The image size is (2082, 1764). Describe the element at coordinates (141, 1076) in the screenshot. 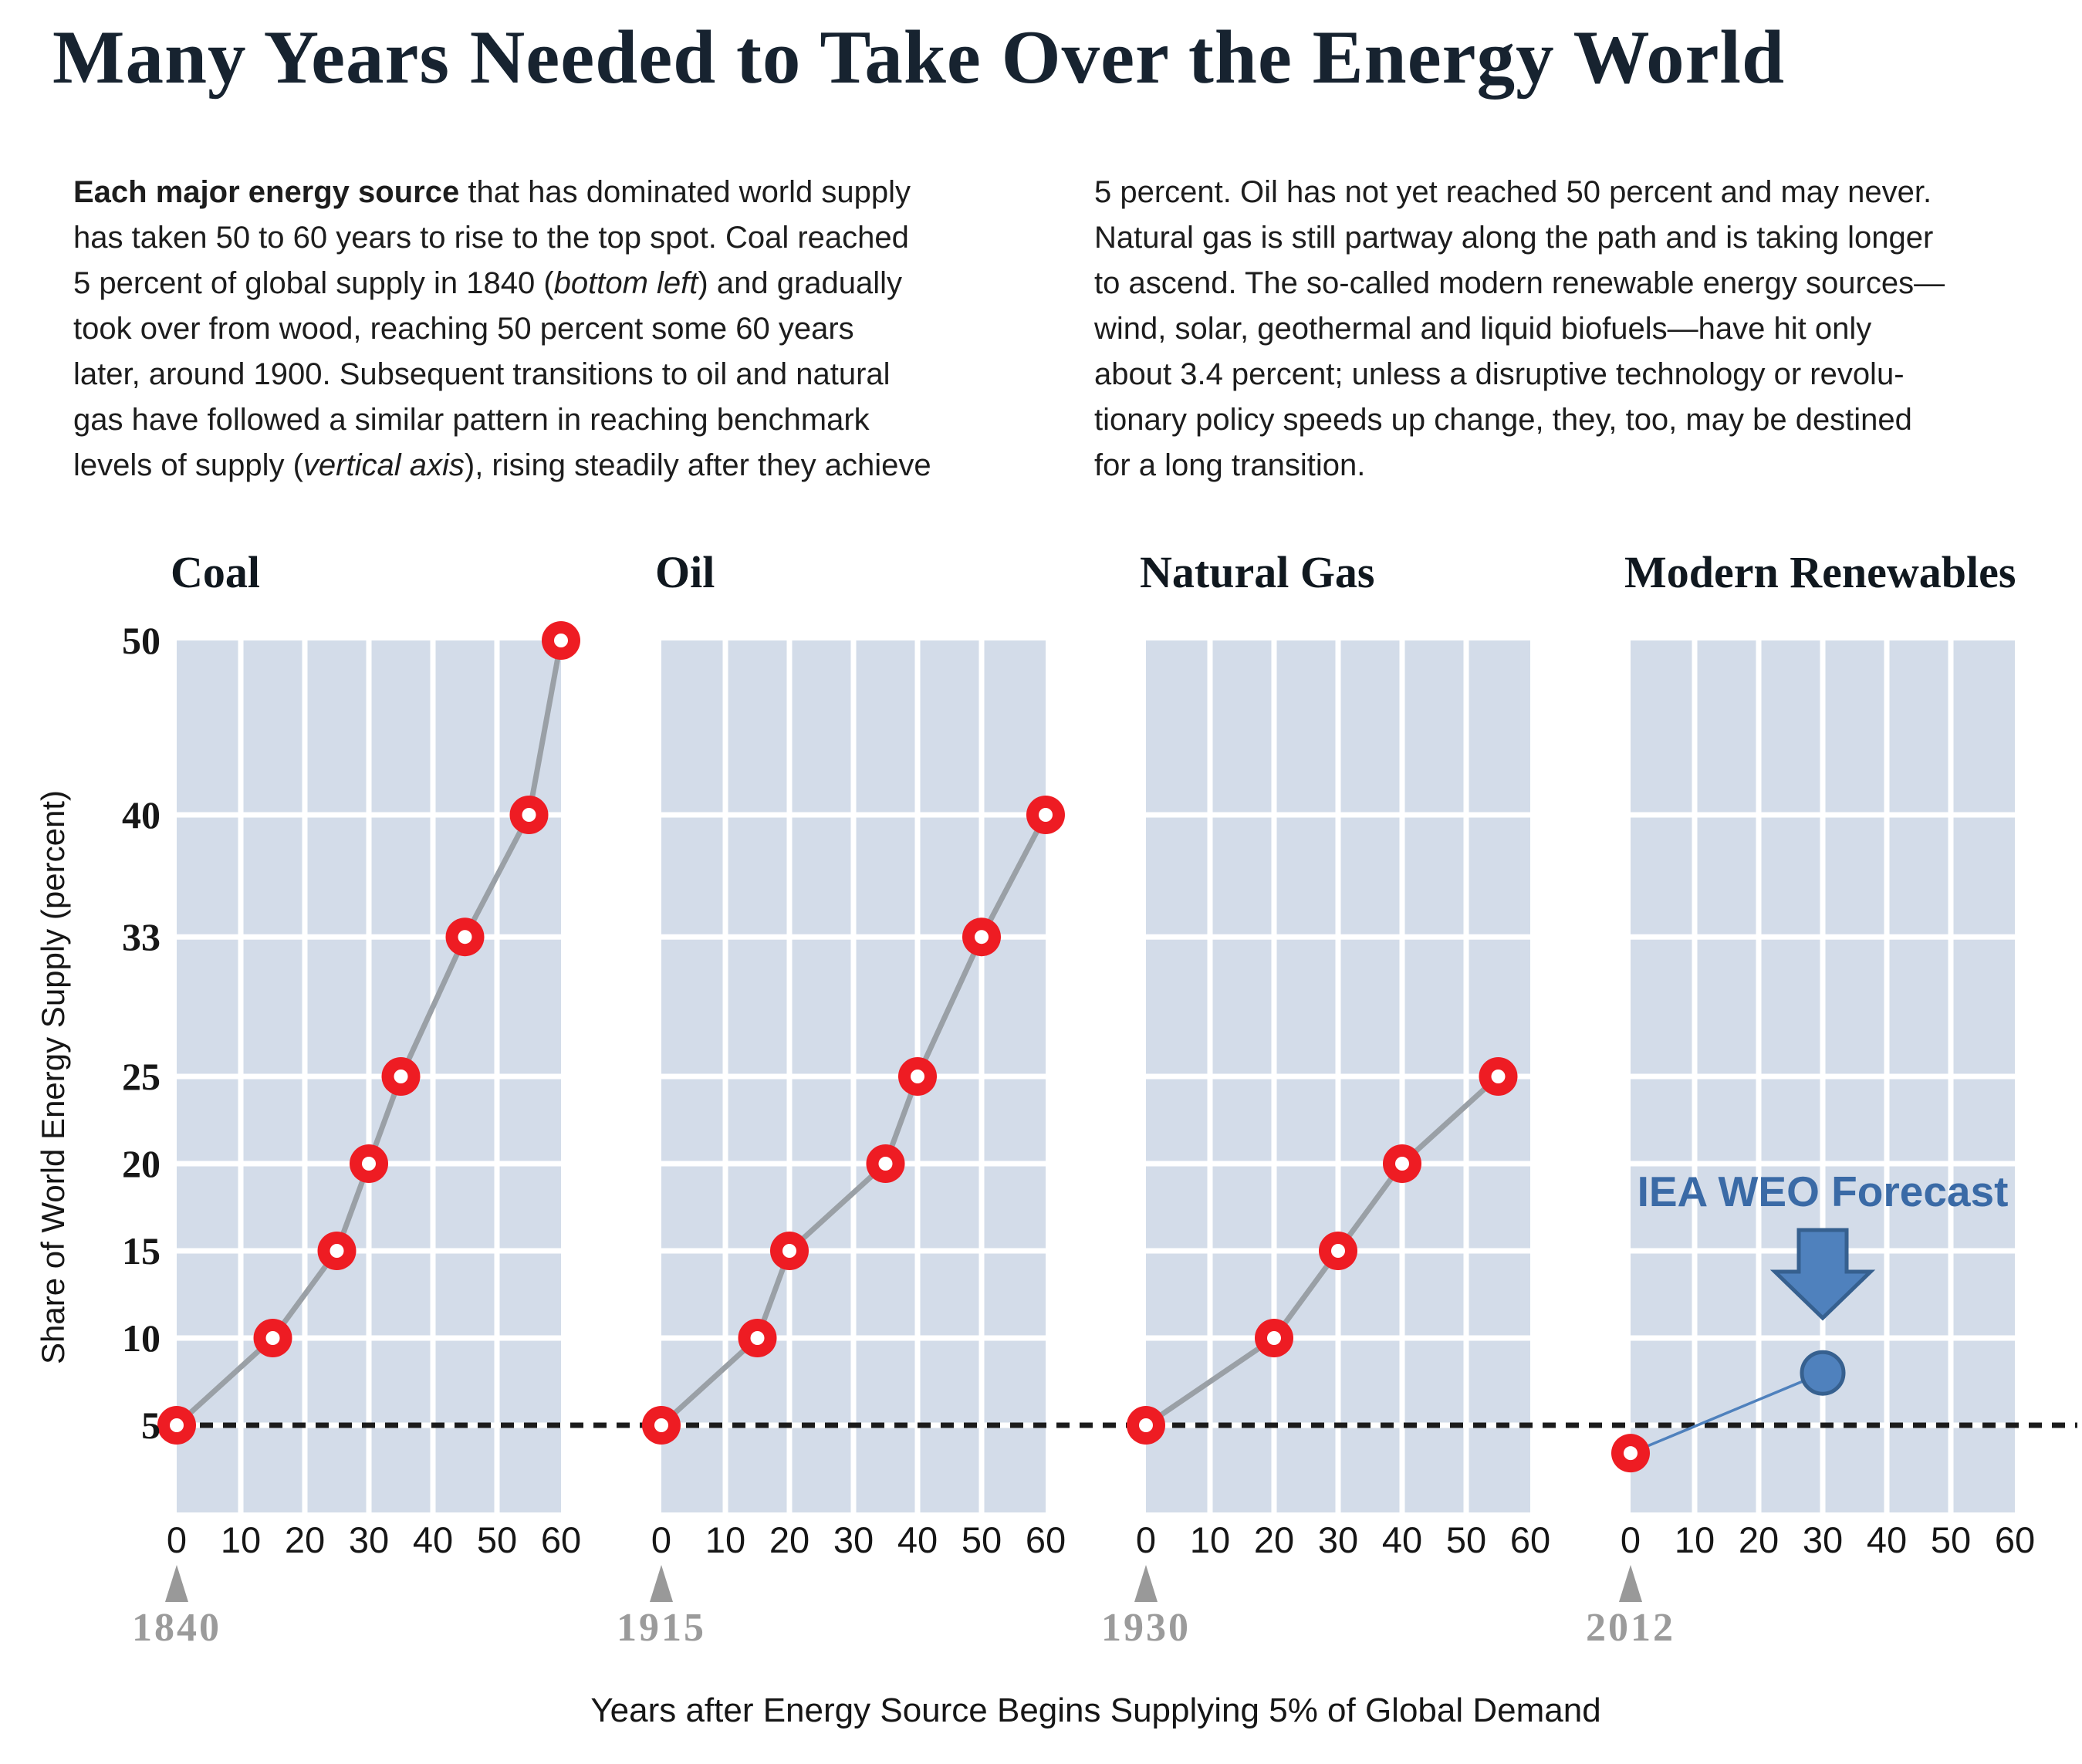

I see `y-tick-label: 25` at that location.